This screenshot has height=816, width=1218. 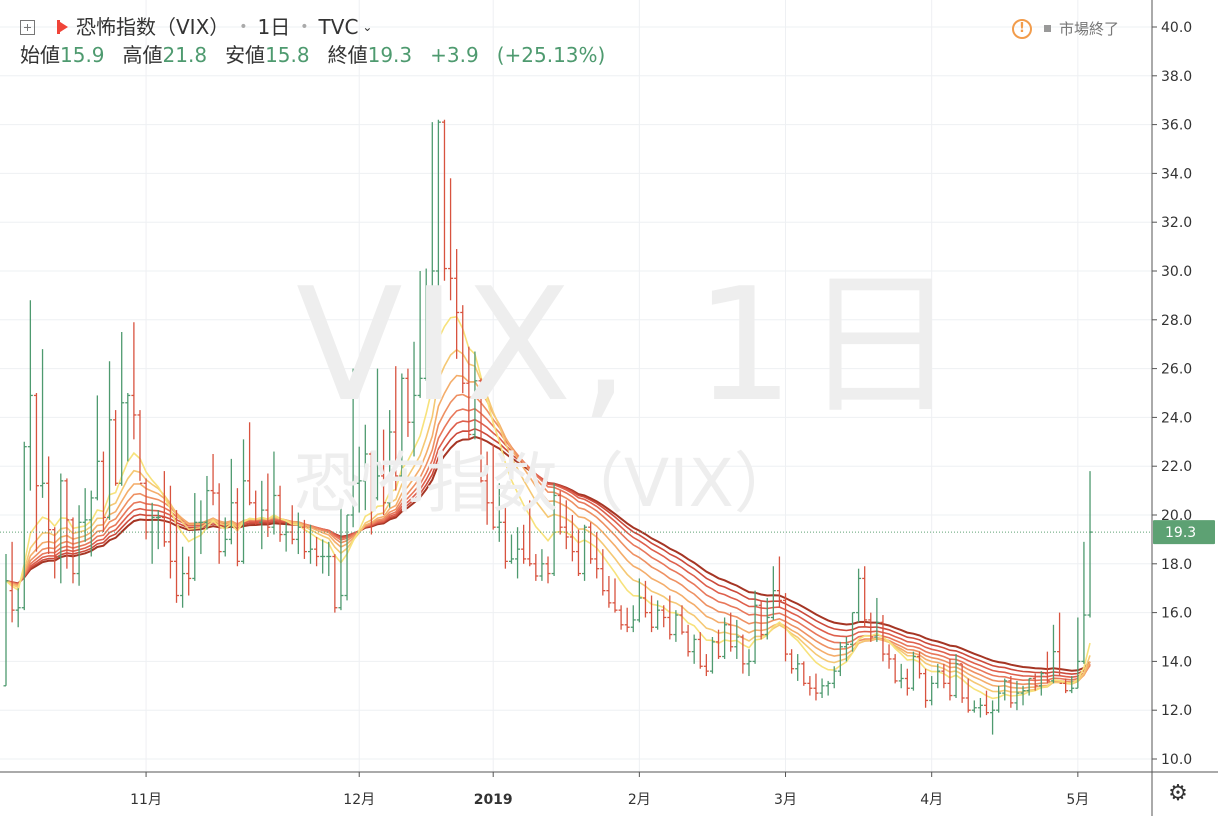 I want to click on warning-icon: !, so click(x=1022, y=28).